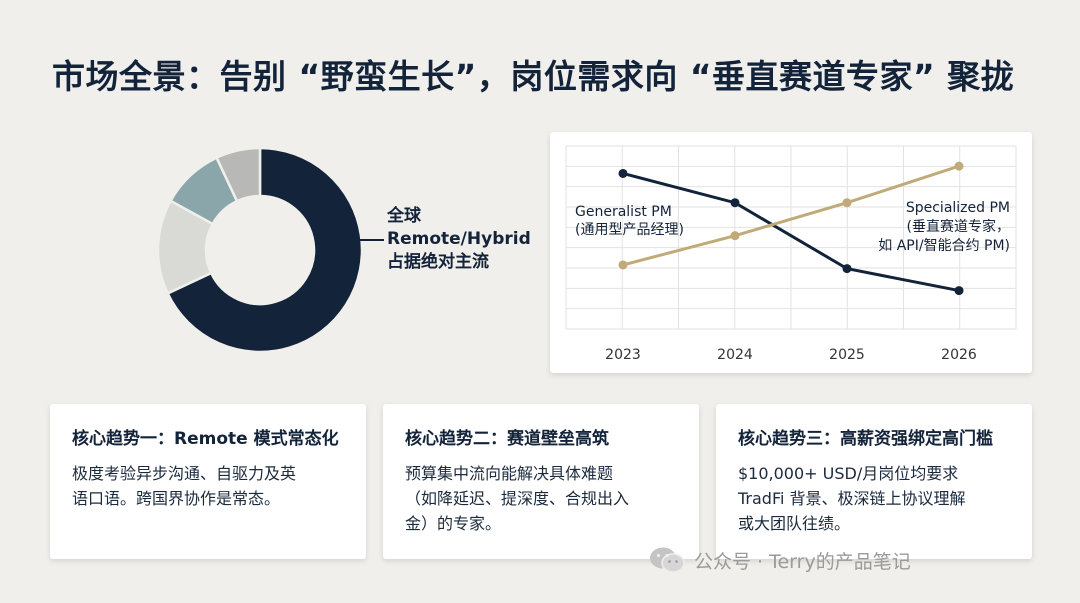  Describe the element at coordinates (794, 523) in the screenshot. I see `trend-card-line: 或大团队往绩。` at that location.